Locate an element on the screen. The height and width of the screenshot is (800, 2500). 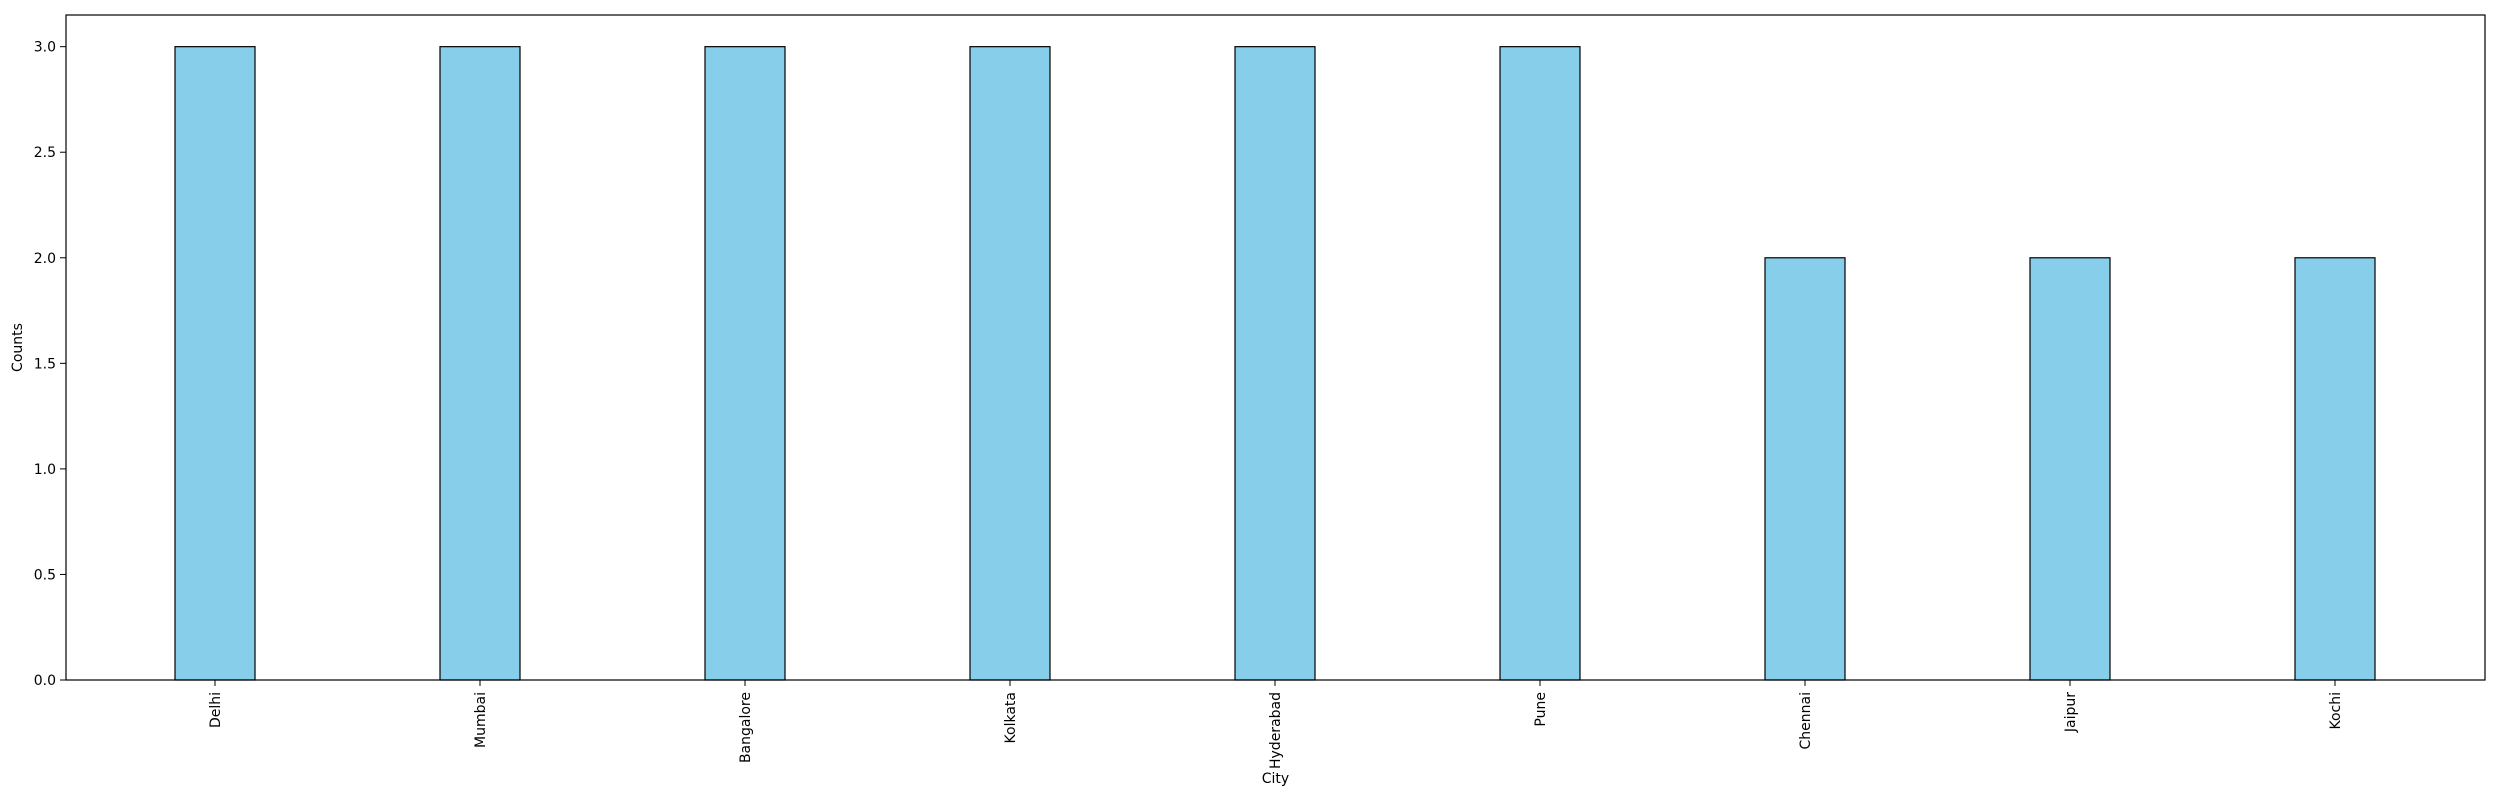
bar-hyderabad is located at coordinates (1275, 363).